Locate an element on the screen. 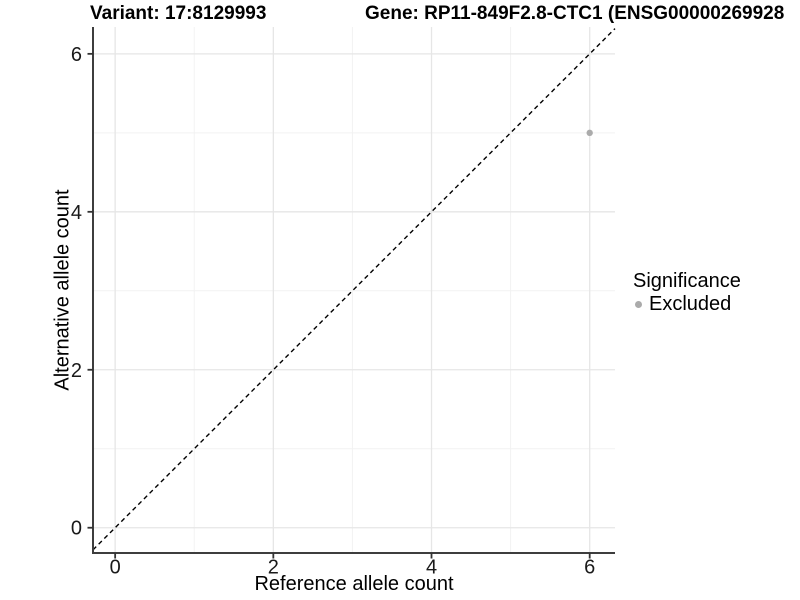 This screenshot has height=600, width=800. legend: Significance Excluded is located at coordinates (686, 293).